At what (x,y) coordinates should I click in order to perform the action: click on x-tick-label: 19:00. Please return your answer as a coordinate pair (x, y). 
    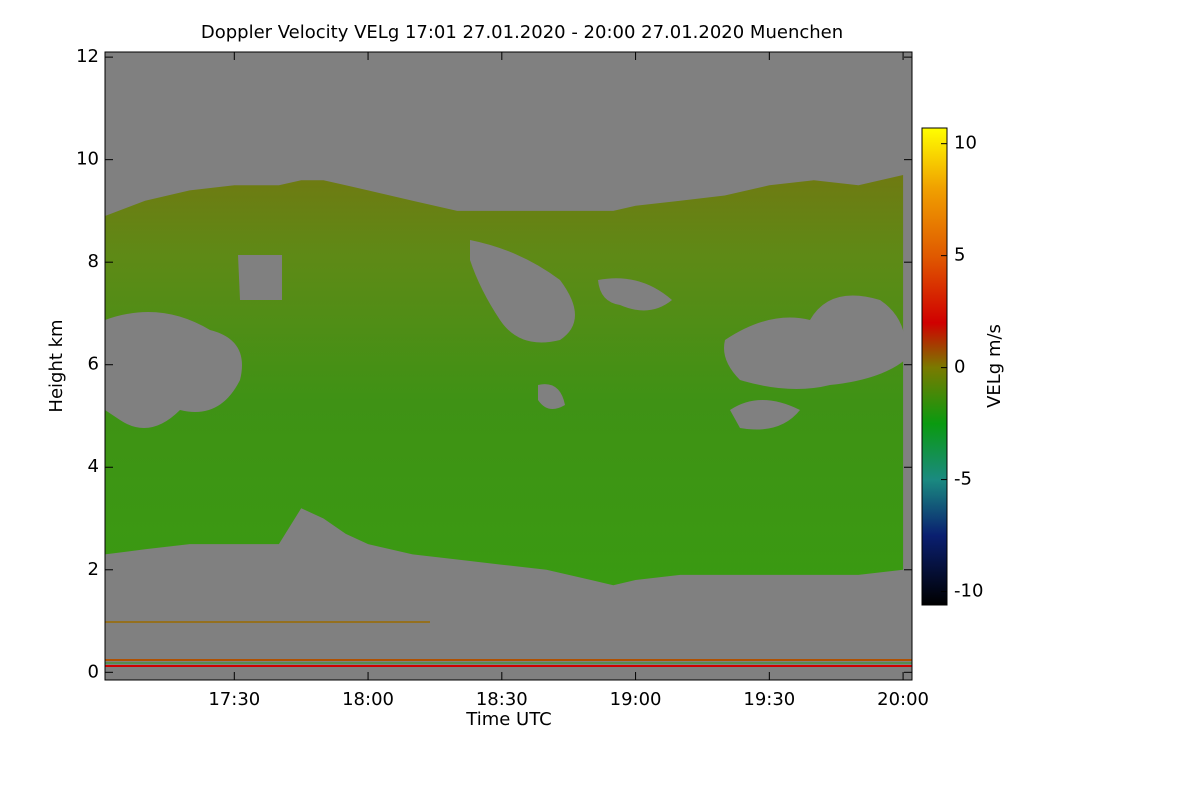
    Looking at the image, I should click on (636, 699).